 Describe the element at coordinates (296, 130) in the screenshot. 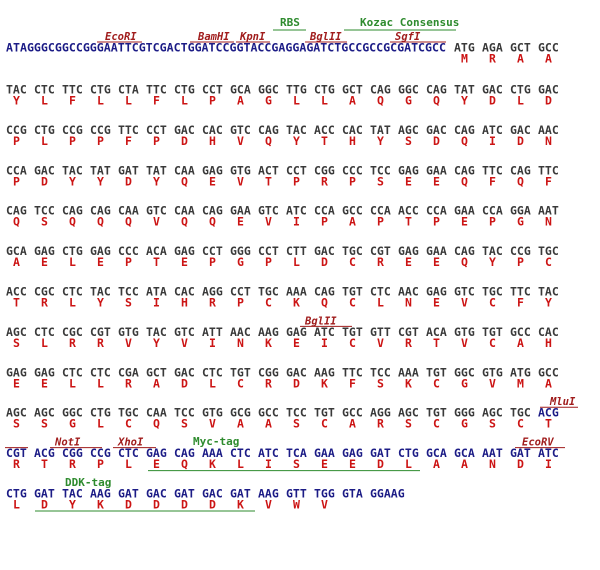

I see `insert-codon: TAC` at that location.